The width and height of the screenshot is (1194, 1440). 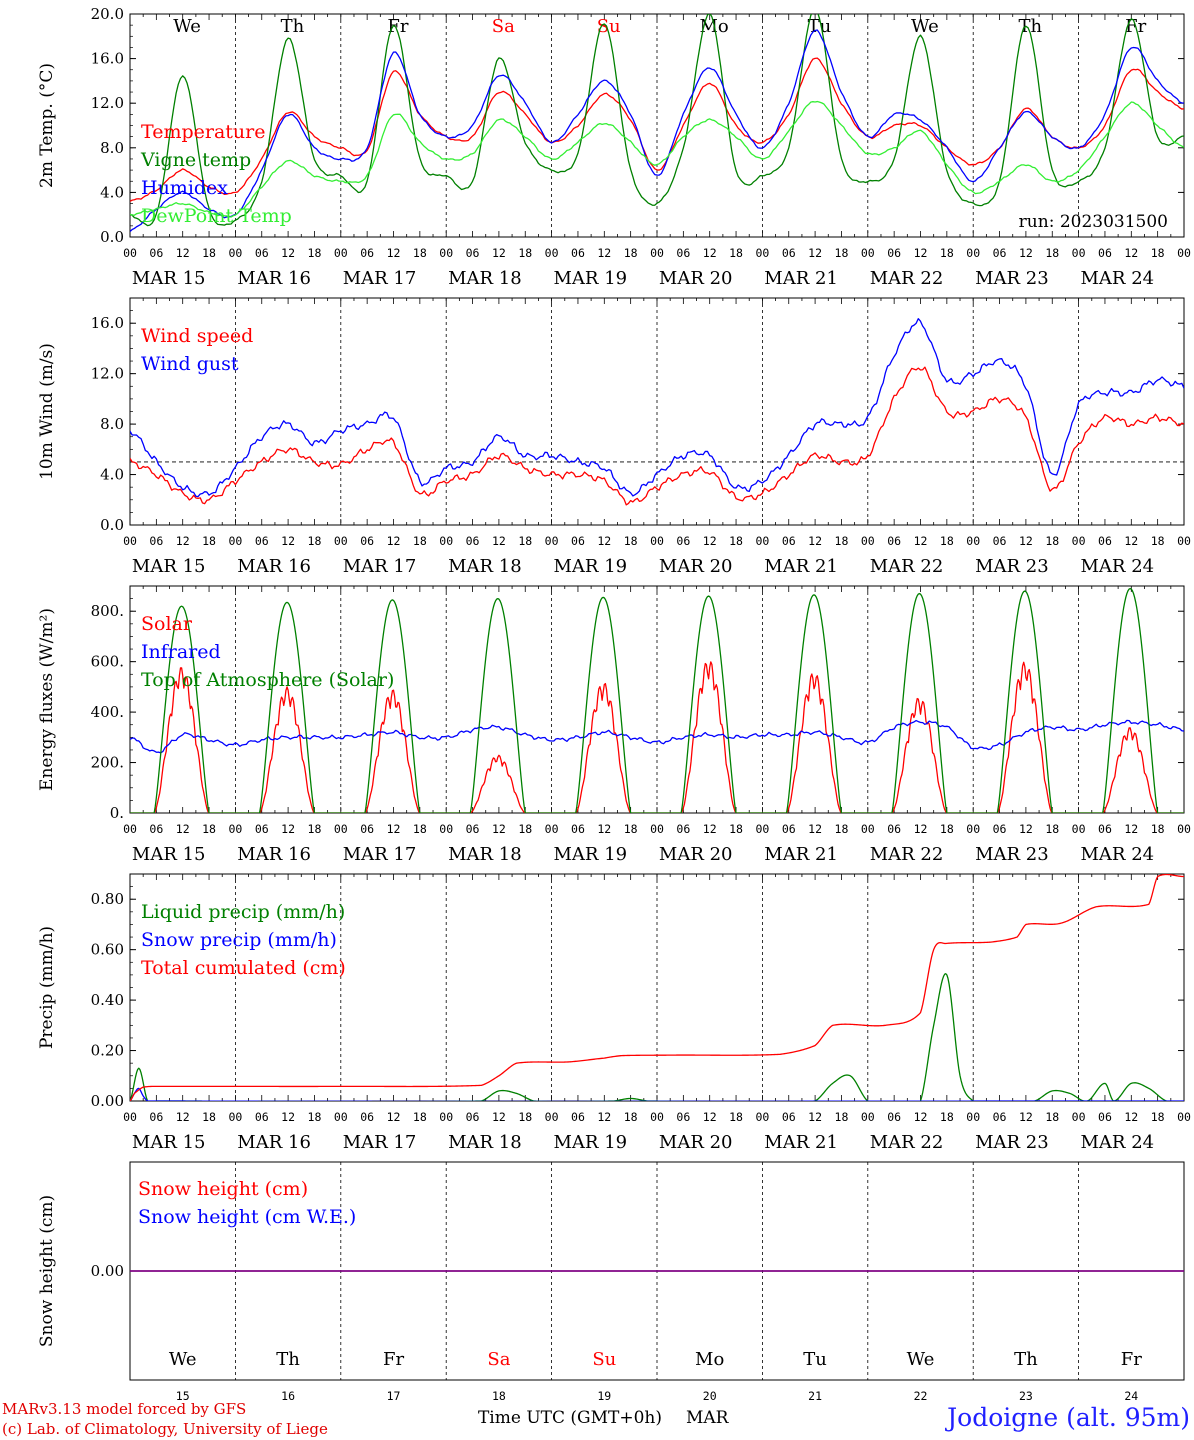 I want to click on series-group, so click(x=657, y=123).